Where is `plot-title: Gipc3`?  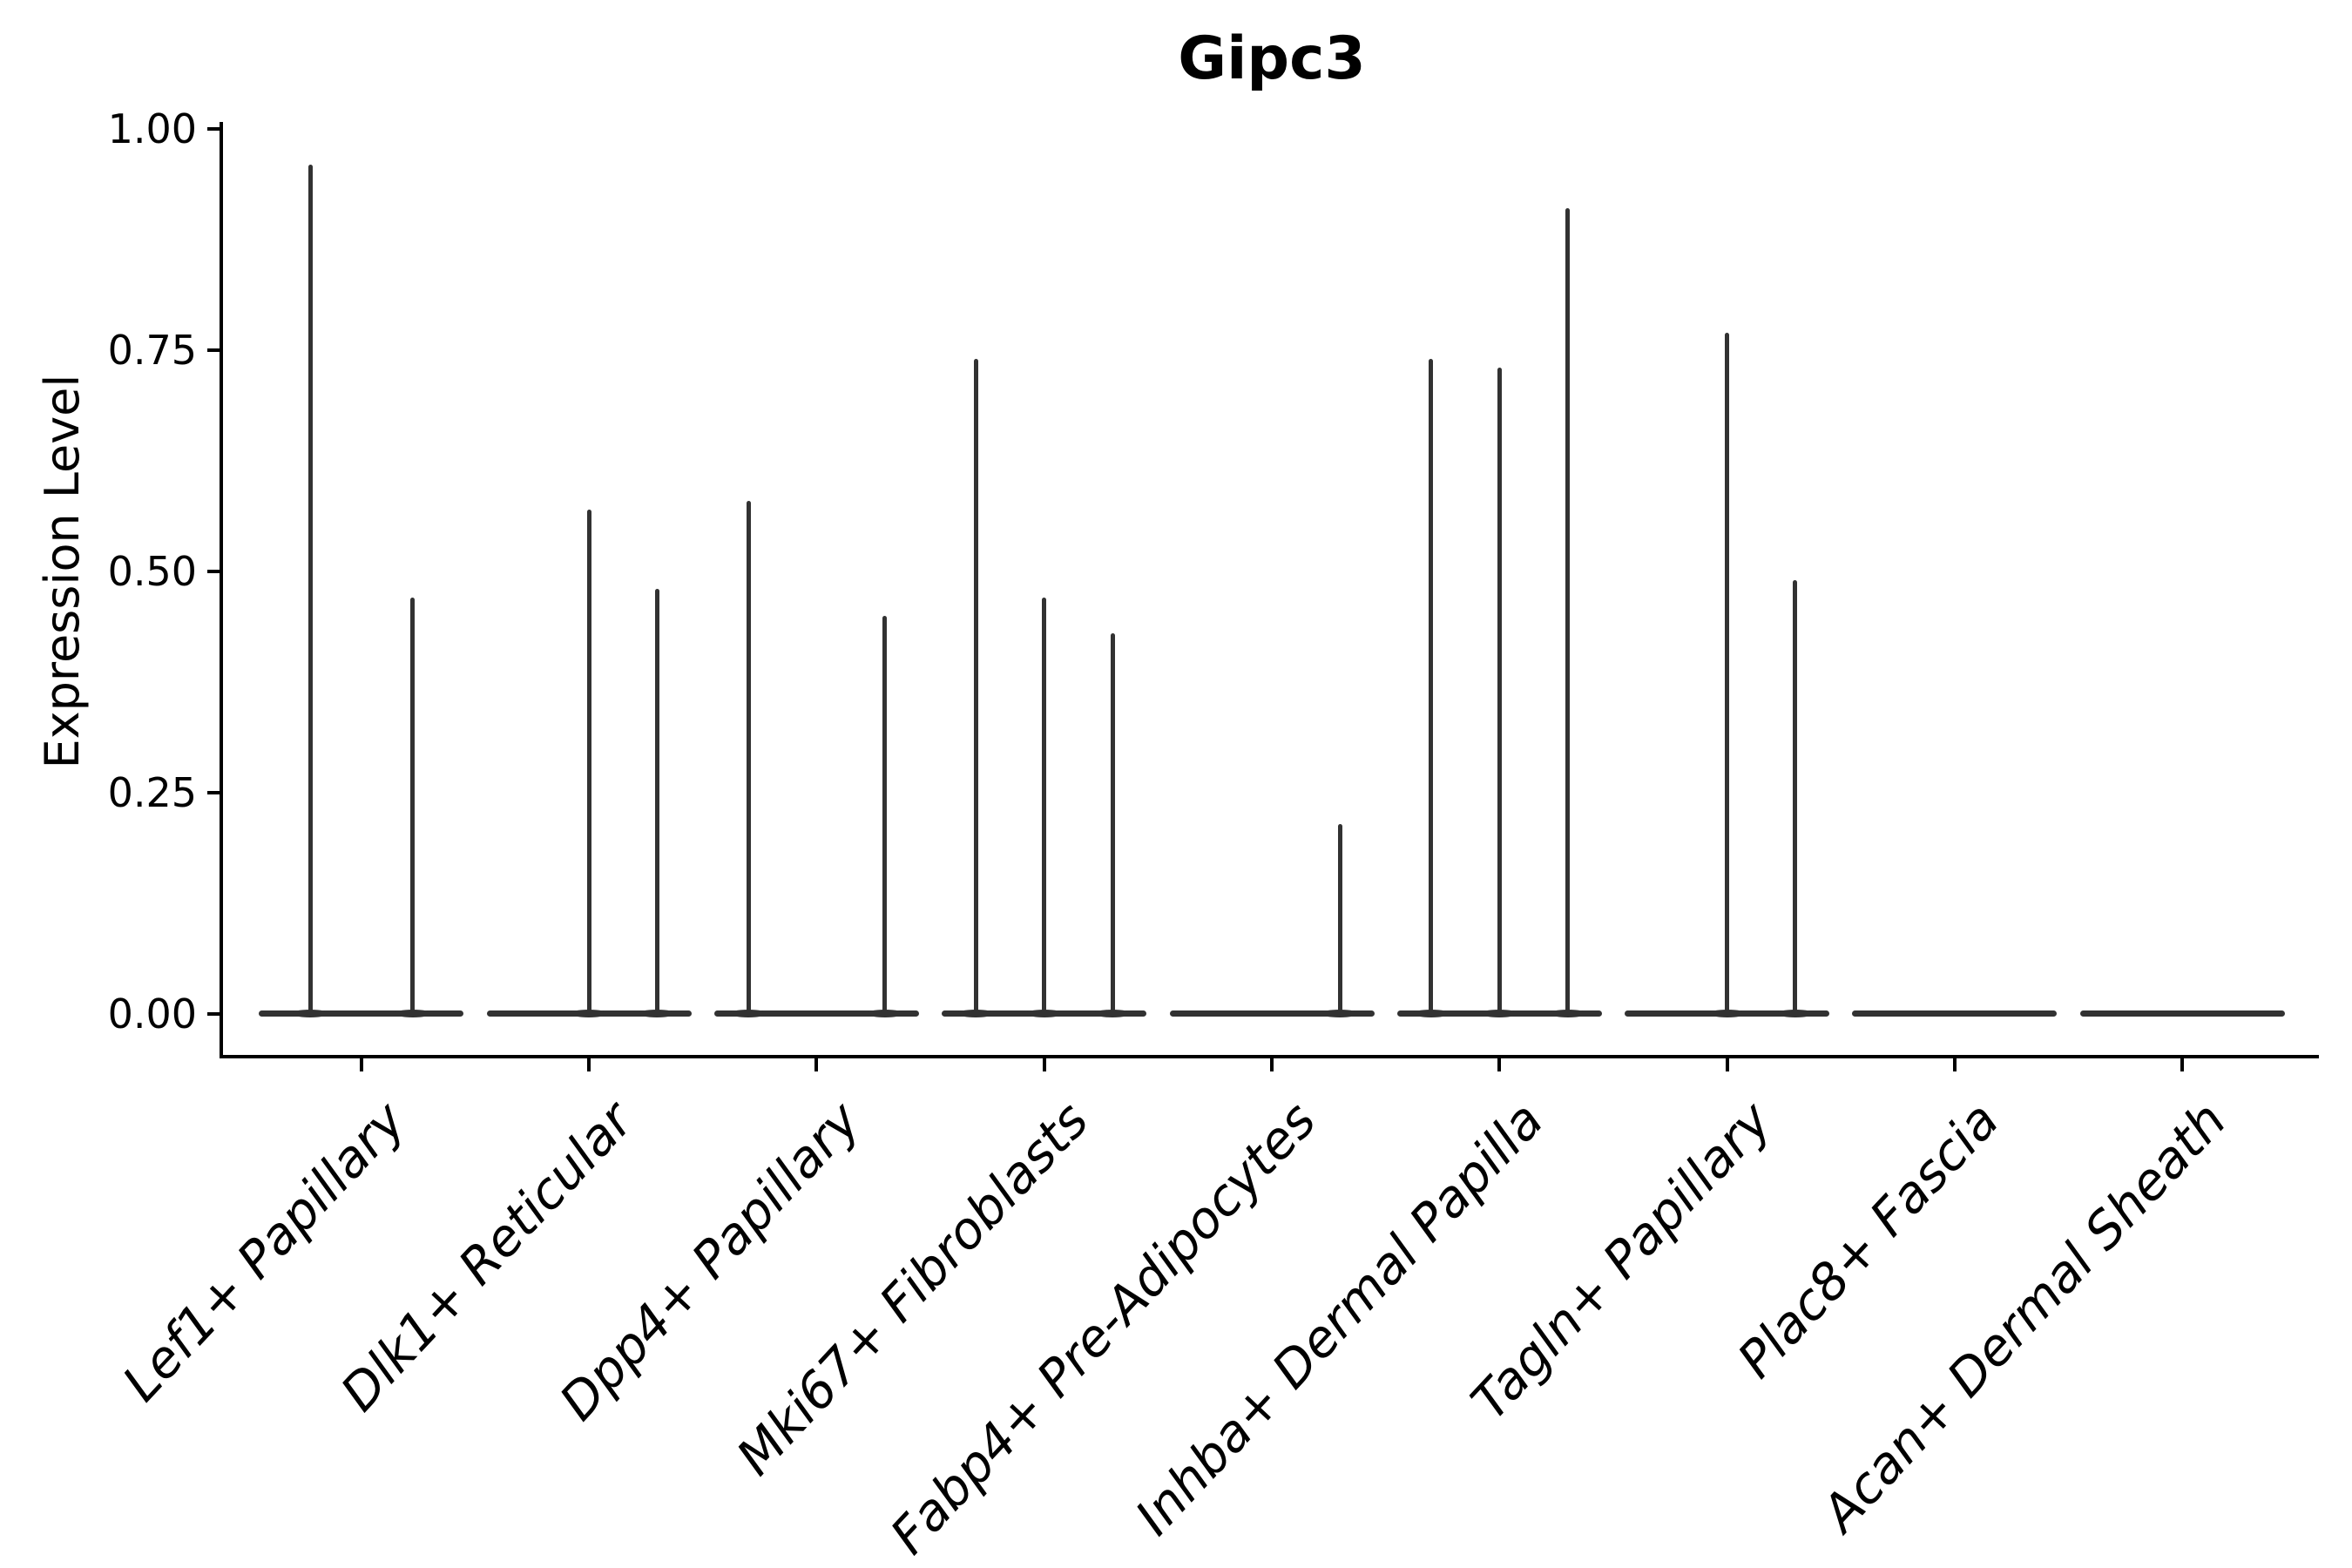 plot-title: Gipc3 is located at coordinates (1272, 58).